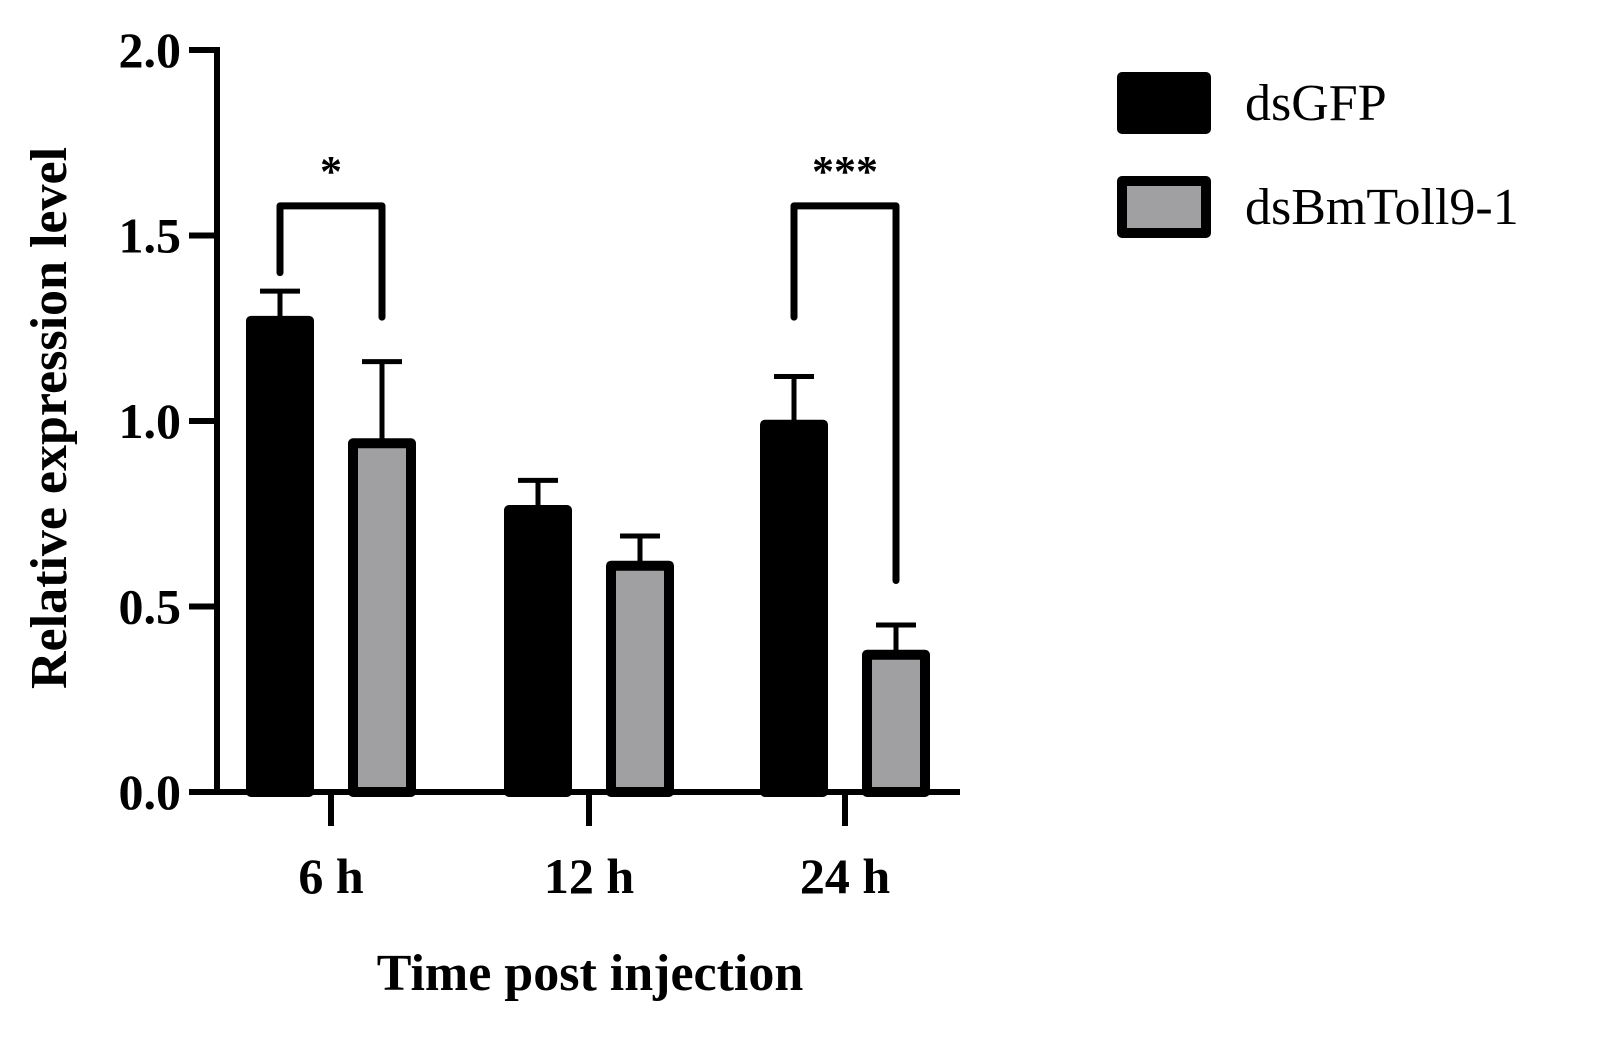 This screenshot has width=1599, height=1037. What do you see at coordinates (331, 261) in the screenshot?
I see `significance-bracket-6h` at bounding box center [331, 261].